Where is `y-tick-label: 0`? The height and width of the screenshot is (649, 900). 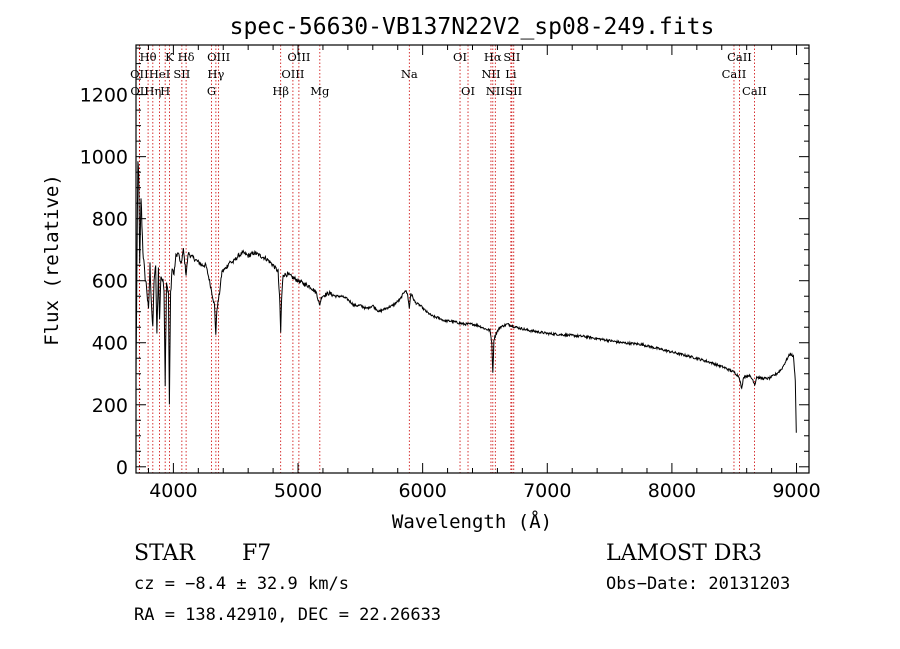 y-tick-label: 0 is located at coordinates (122, 468).